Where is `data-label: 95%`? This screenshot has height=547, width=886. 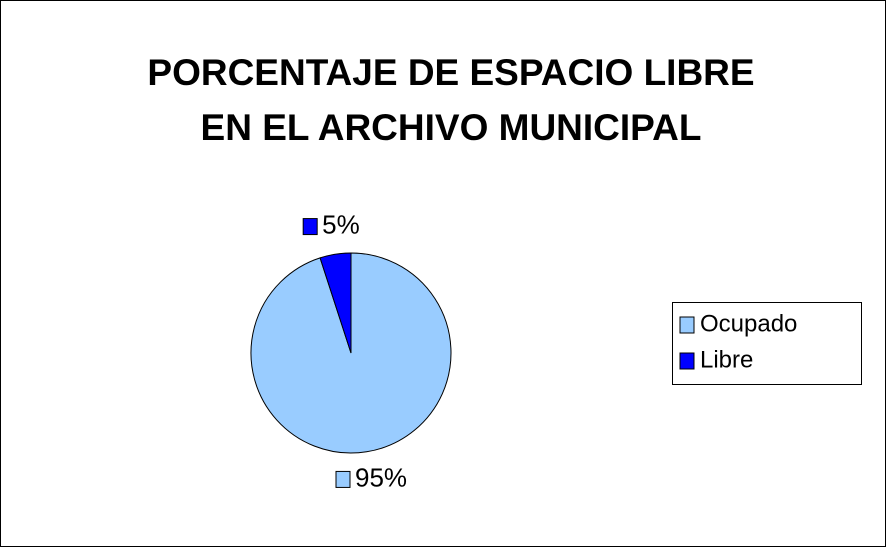
data-label: 95% is located at coordinates (381, 477).